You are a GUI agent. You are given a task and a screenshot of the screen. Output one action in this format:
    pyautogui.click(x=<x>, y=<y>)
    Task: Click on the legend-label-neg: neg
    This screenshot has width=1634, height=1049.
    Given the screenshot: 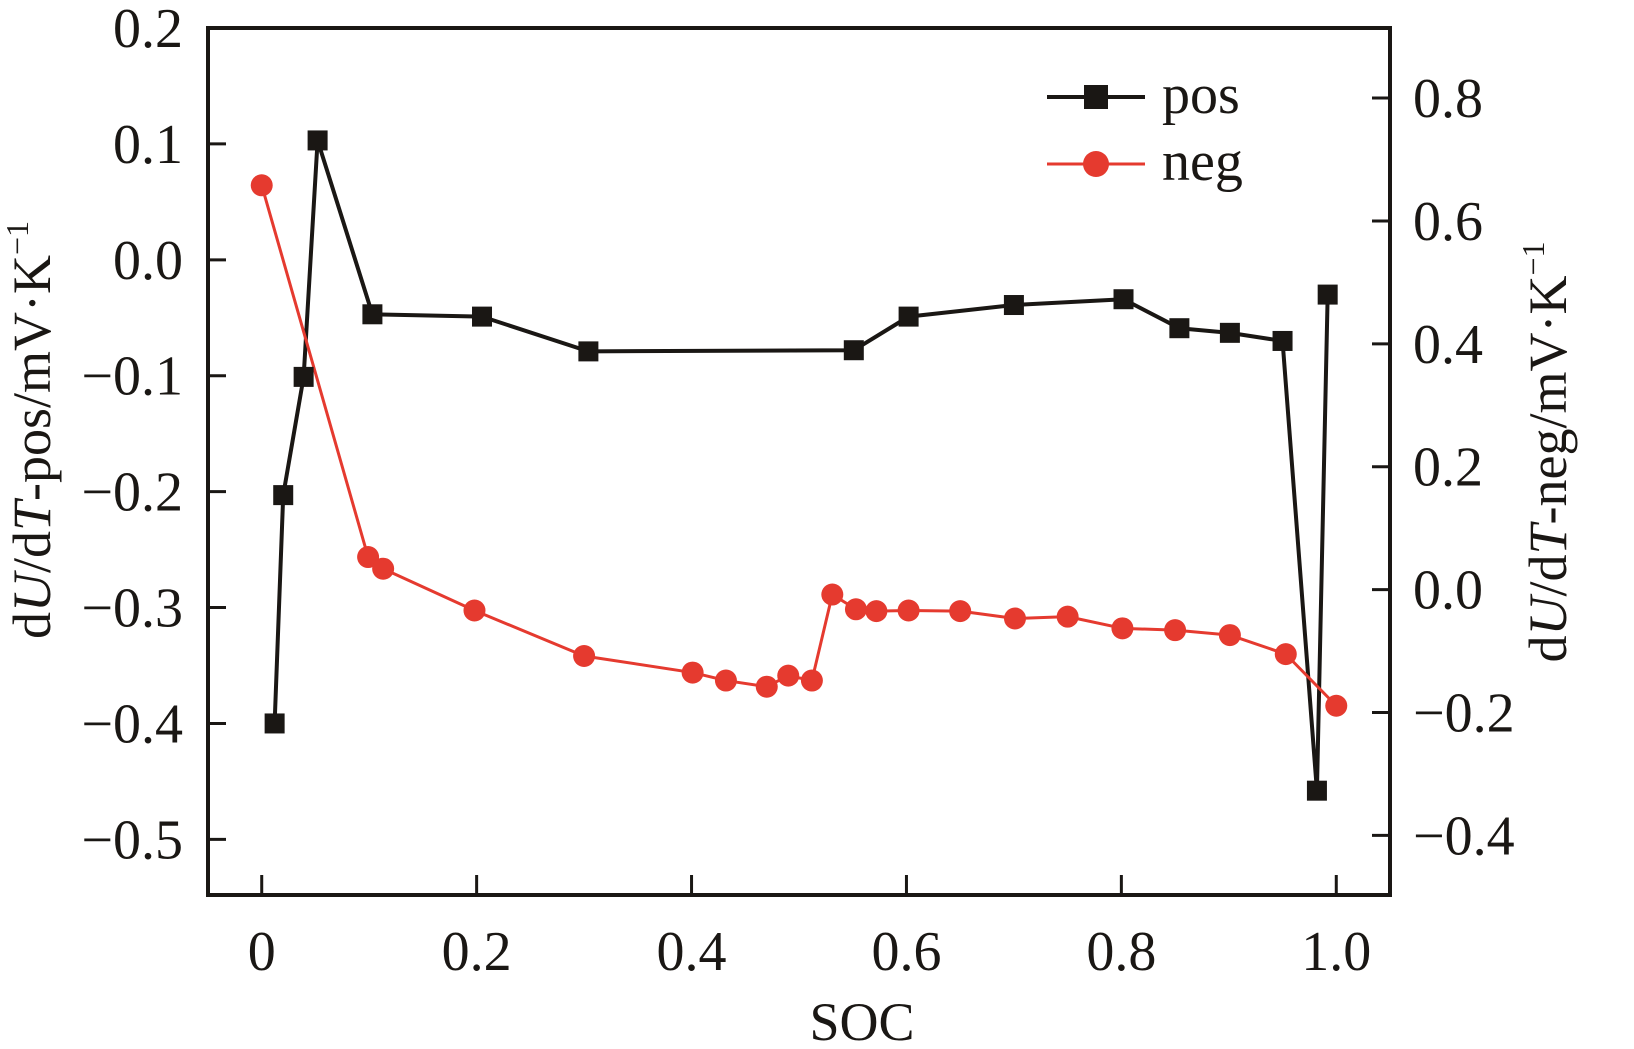 What is the action you would take?
    pyautogui.click(x=1202, y=162)
    